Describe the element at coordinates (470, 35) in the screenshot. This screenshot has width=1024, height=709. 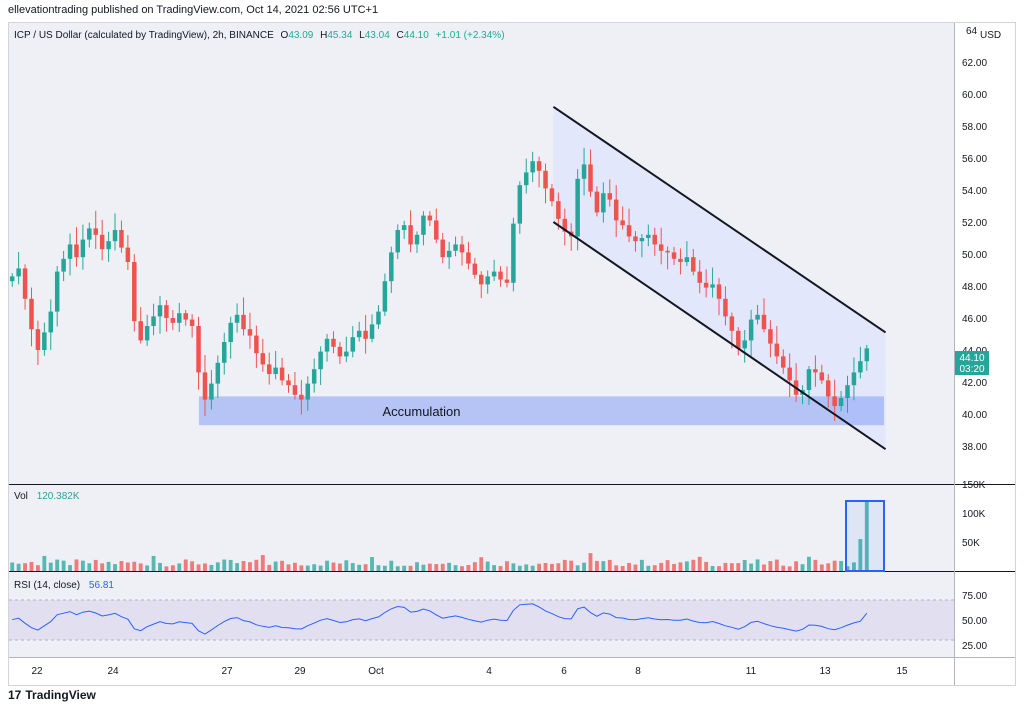
I see `change-value: +1.01 (+2.34%)` at that location.